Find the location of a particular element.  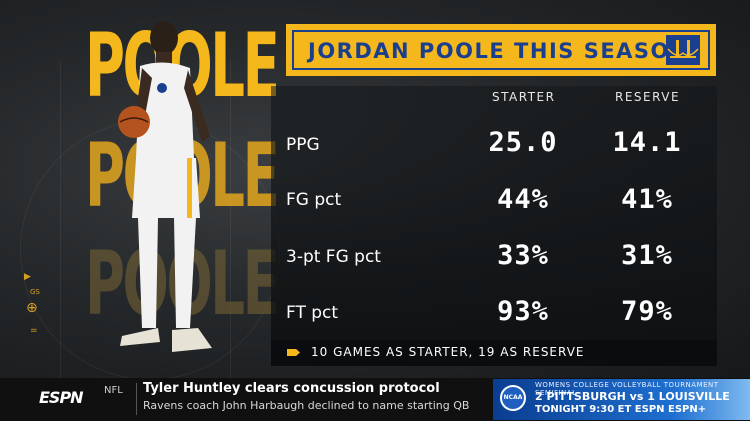

row-label-ft-pct: FT pct is located at coordinates (312, 313).